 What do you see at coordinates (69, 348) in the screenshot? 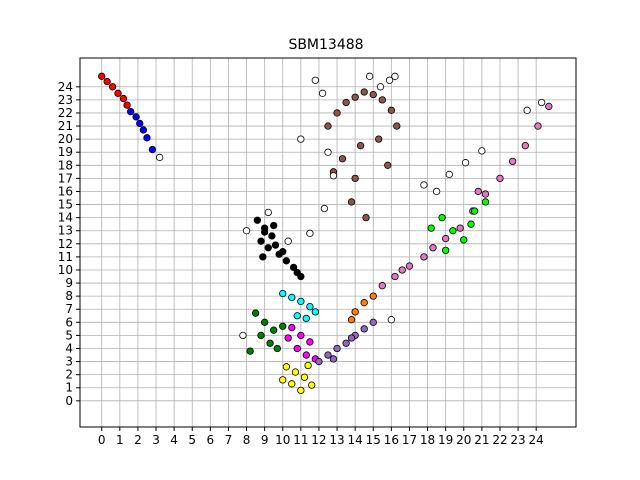
I see `y-tick-label: 4` at bounding box center [69, 348].